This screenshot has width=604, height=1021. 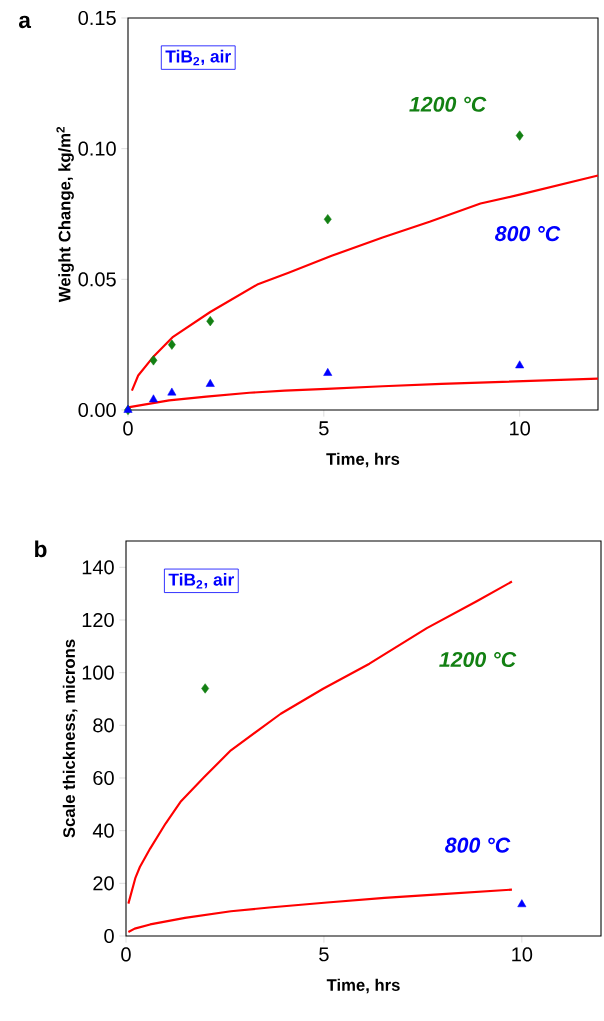 I want to click on y-tick-label: 140, so click(x=98, y=567).